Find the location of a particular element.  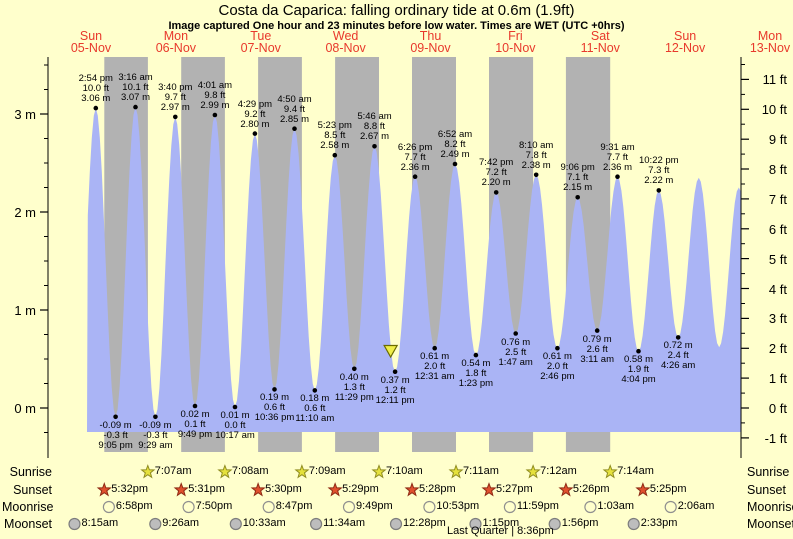

moonset-time: 8:15am is located at coordinates (100, 523).